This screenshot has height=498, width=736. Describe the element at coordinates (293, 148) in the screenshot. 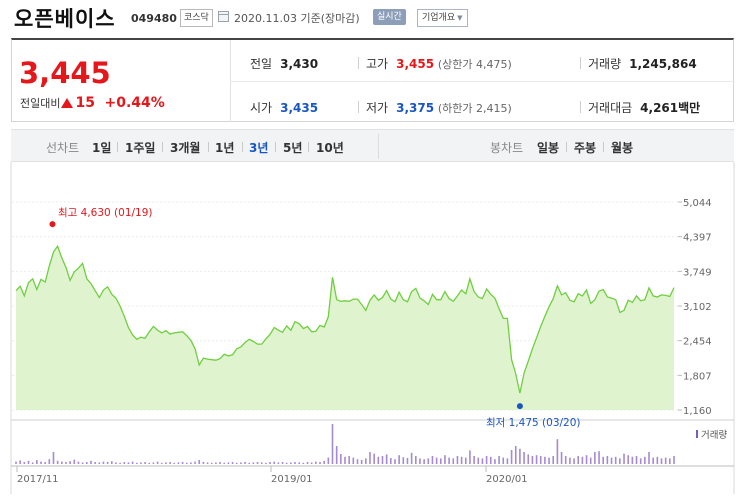

I see `tab-5y: 5년` at that location.